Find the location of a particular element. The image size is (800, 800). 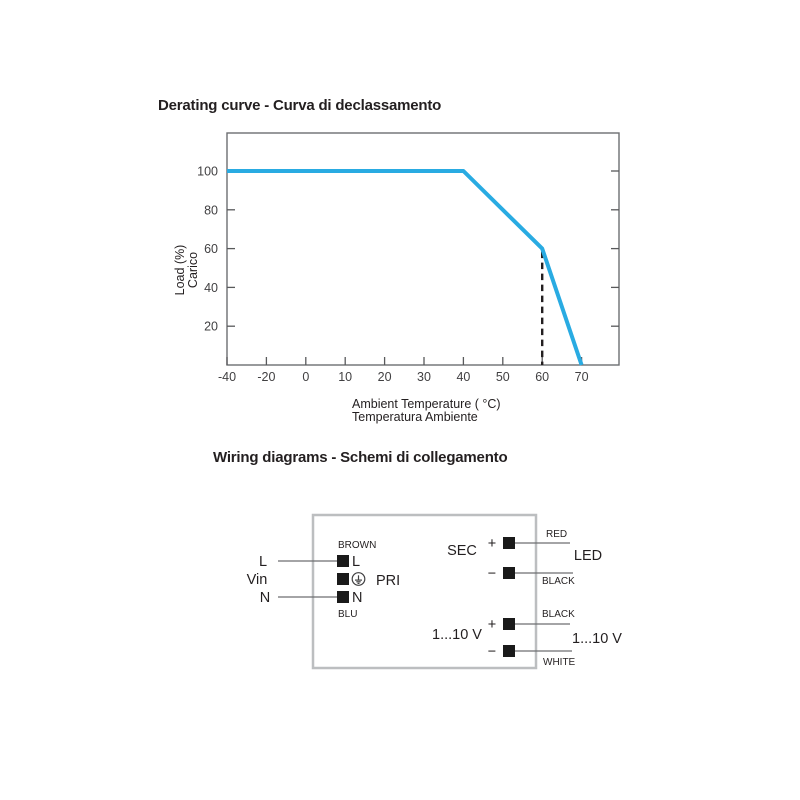

dim-right-label: 1...10 V is located at coordinates (597, 639).